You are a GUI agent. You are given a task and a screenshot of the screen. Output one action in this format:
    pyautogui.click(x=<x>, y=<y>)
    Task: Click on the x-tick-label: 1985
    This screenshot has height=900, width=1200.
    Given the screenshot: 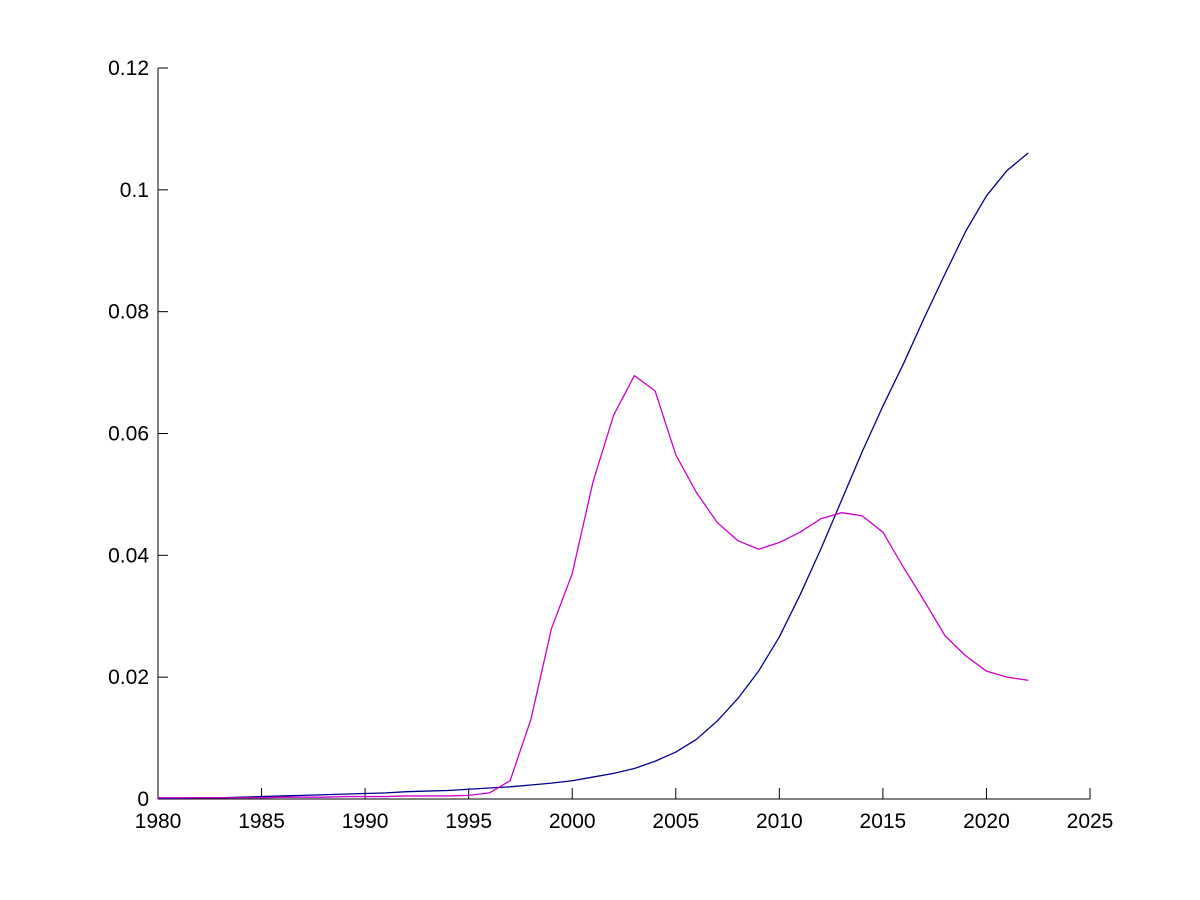 What is the action you would take?
    pyautogui.click(x=261, y=821)
    